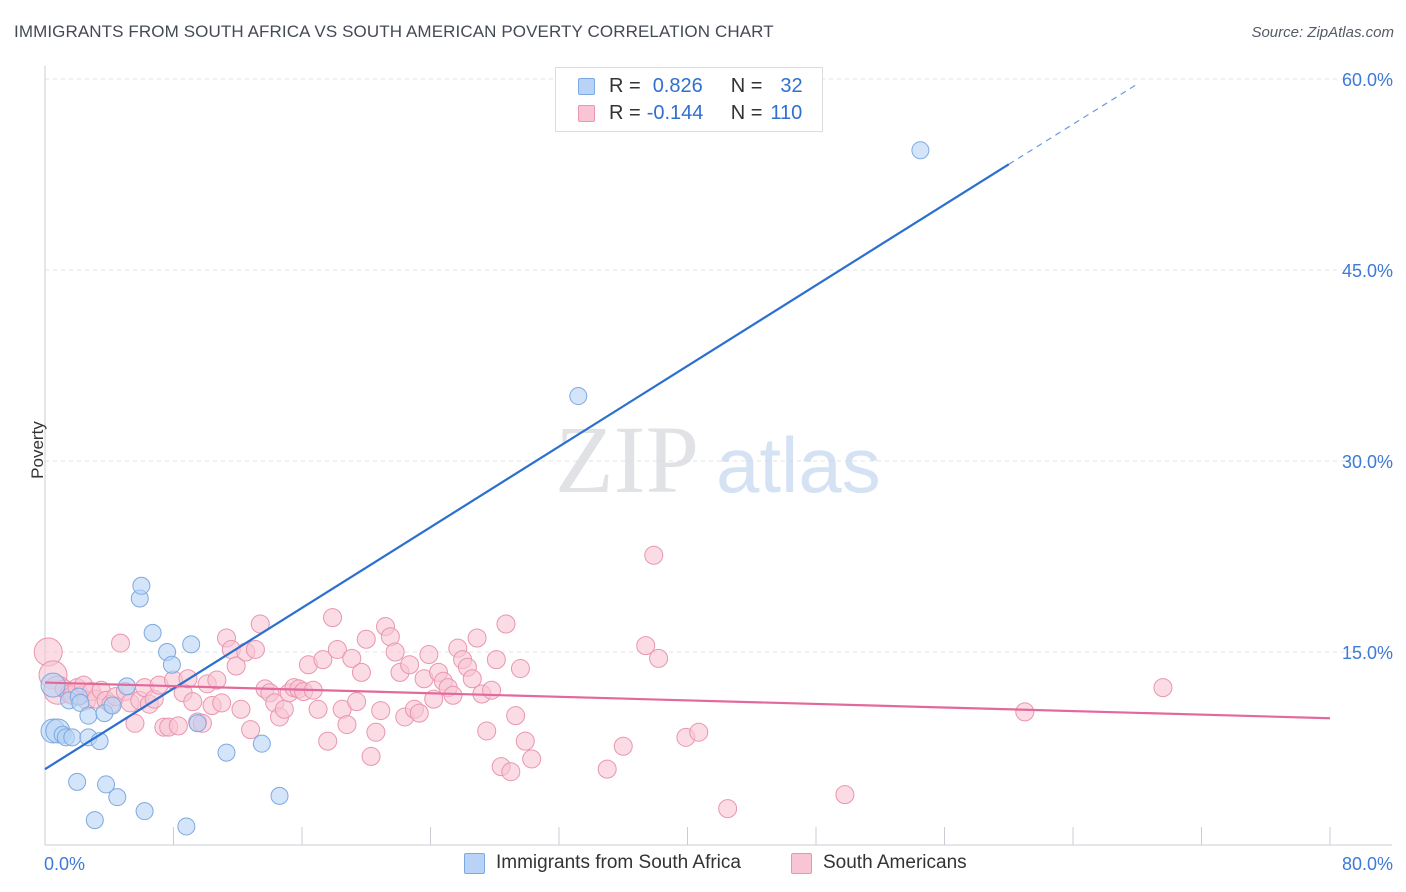  Describe the element at coordinates (690, 113) in the screenshot. I see `legend-row-pink: R = -0.144 N = 110` at that location.